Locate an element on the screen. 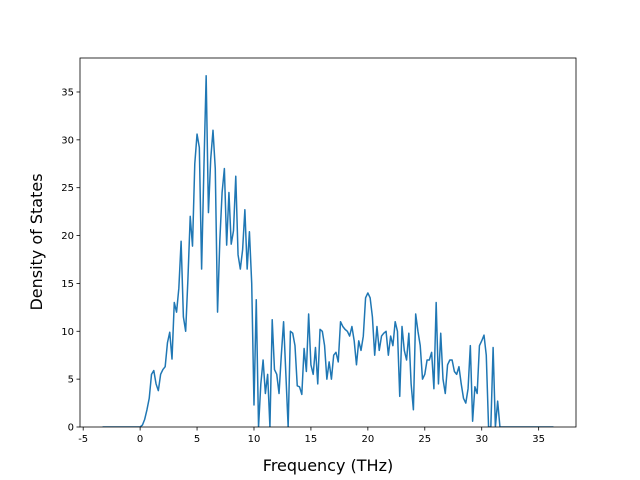  x-tick-label: 25 is located at coordinates (424, 439).